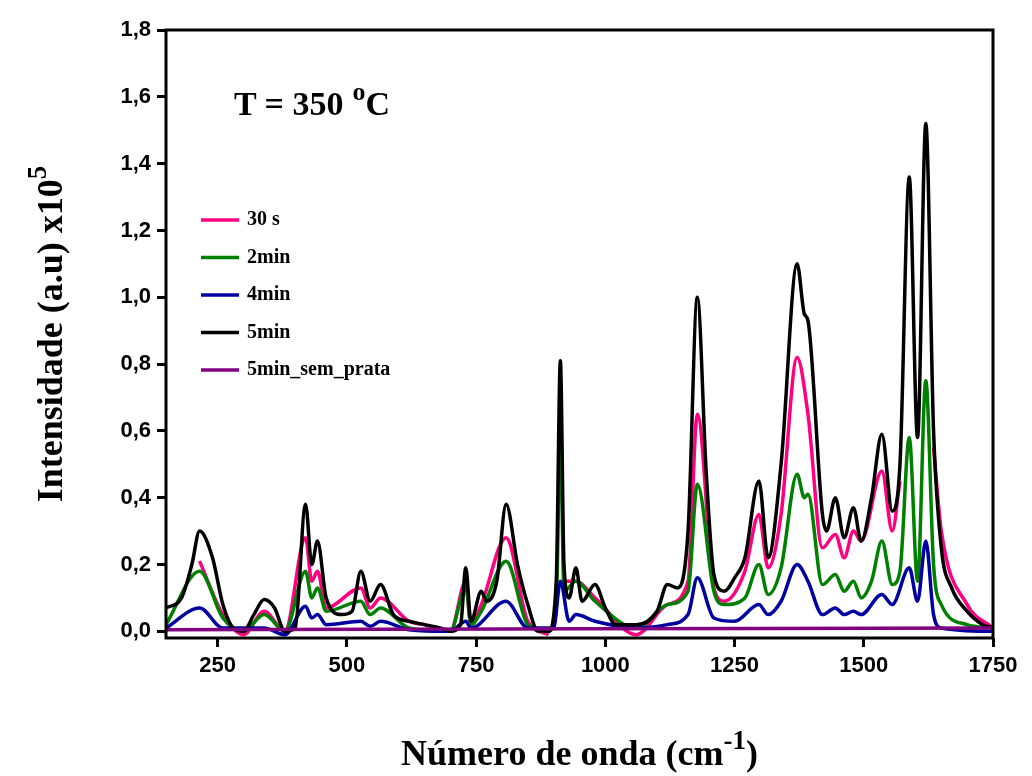 The image size is (1032, 776). I want to click on y-tick-label: 0,8, so click(135, 363).